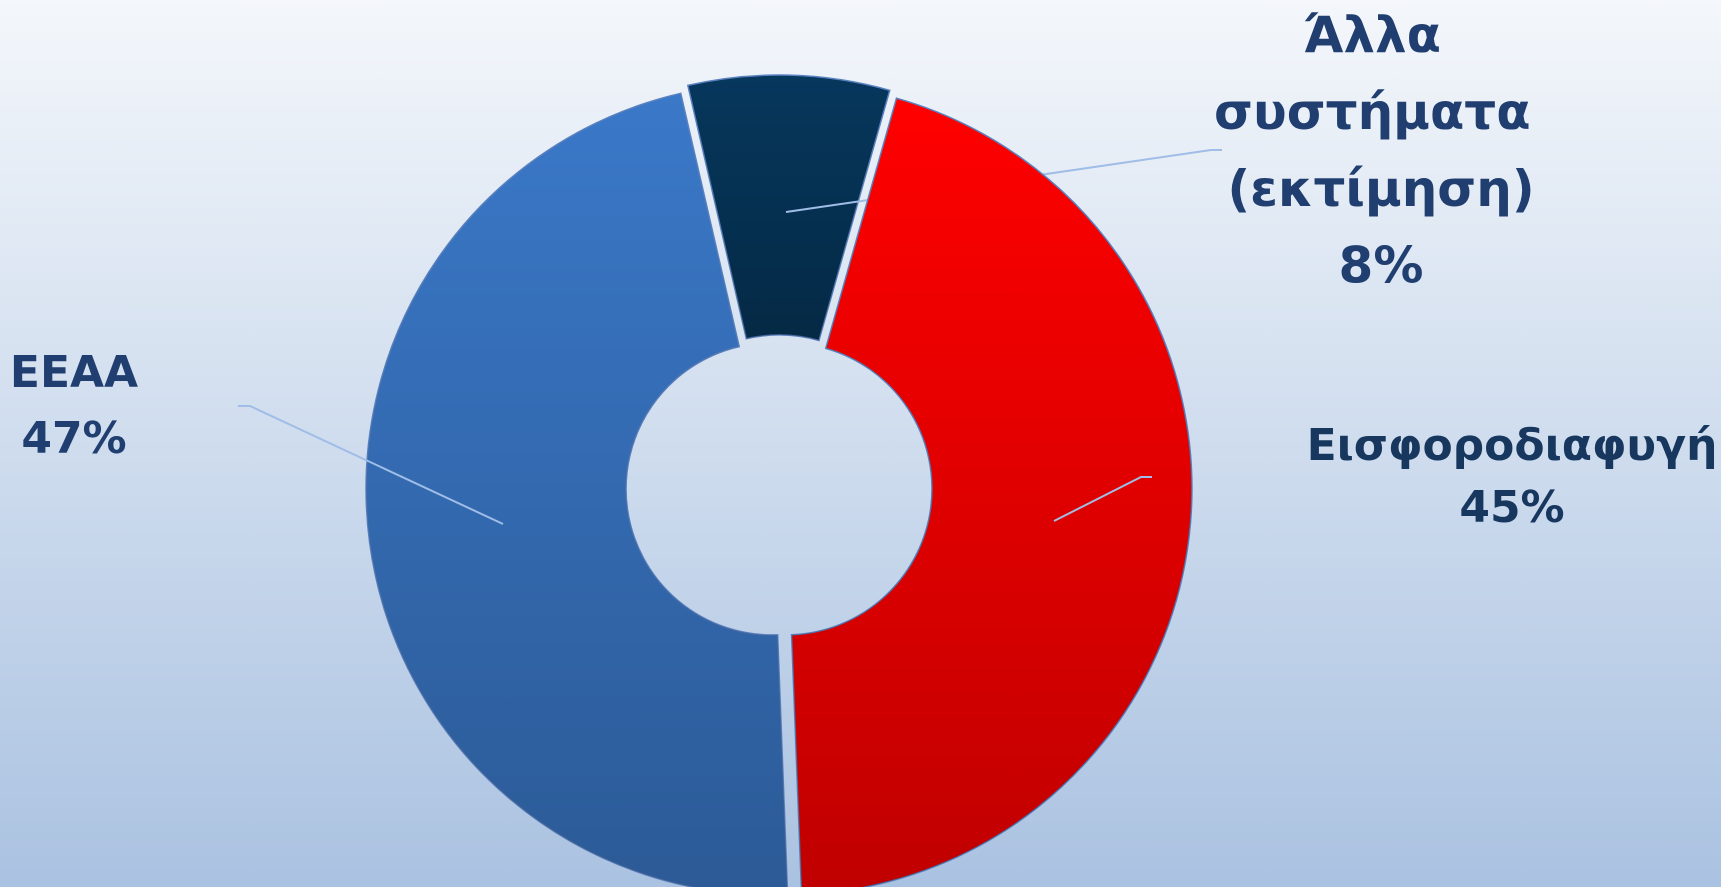  I want to click on data-label-name: Εισφοροδιαφυγή, so click(1512, 445).